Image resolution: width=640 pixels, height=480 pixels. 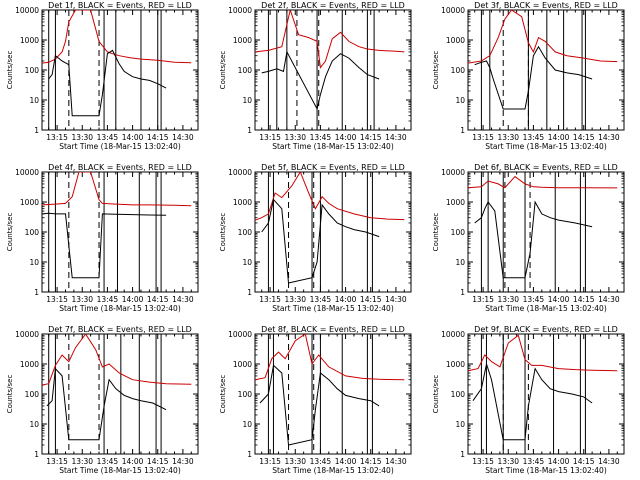 What do you see at coordinates (333, 5) in the screenshot?
I see `panel-title: Det 2f, BLACK = Events, RED = LLD` at bounding box center [333, 5].